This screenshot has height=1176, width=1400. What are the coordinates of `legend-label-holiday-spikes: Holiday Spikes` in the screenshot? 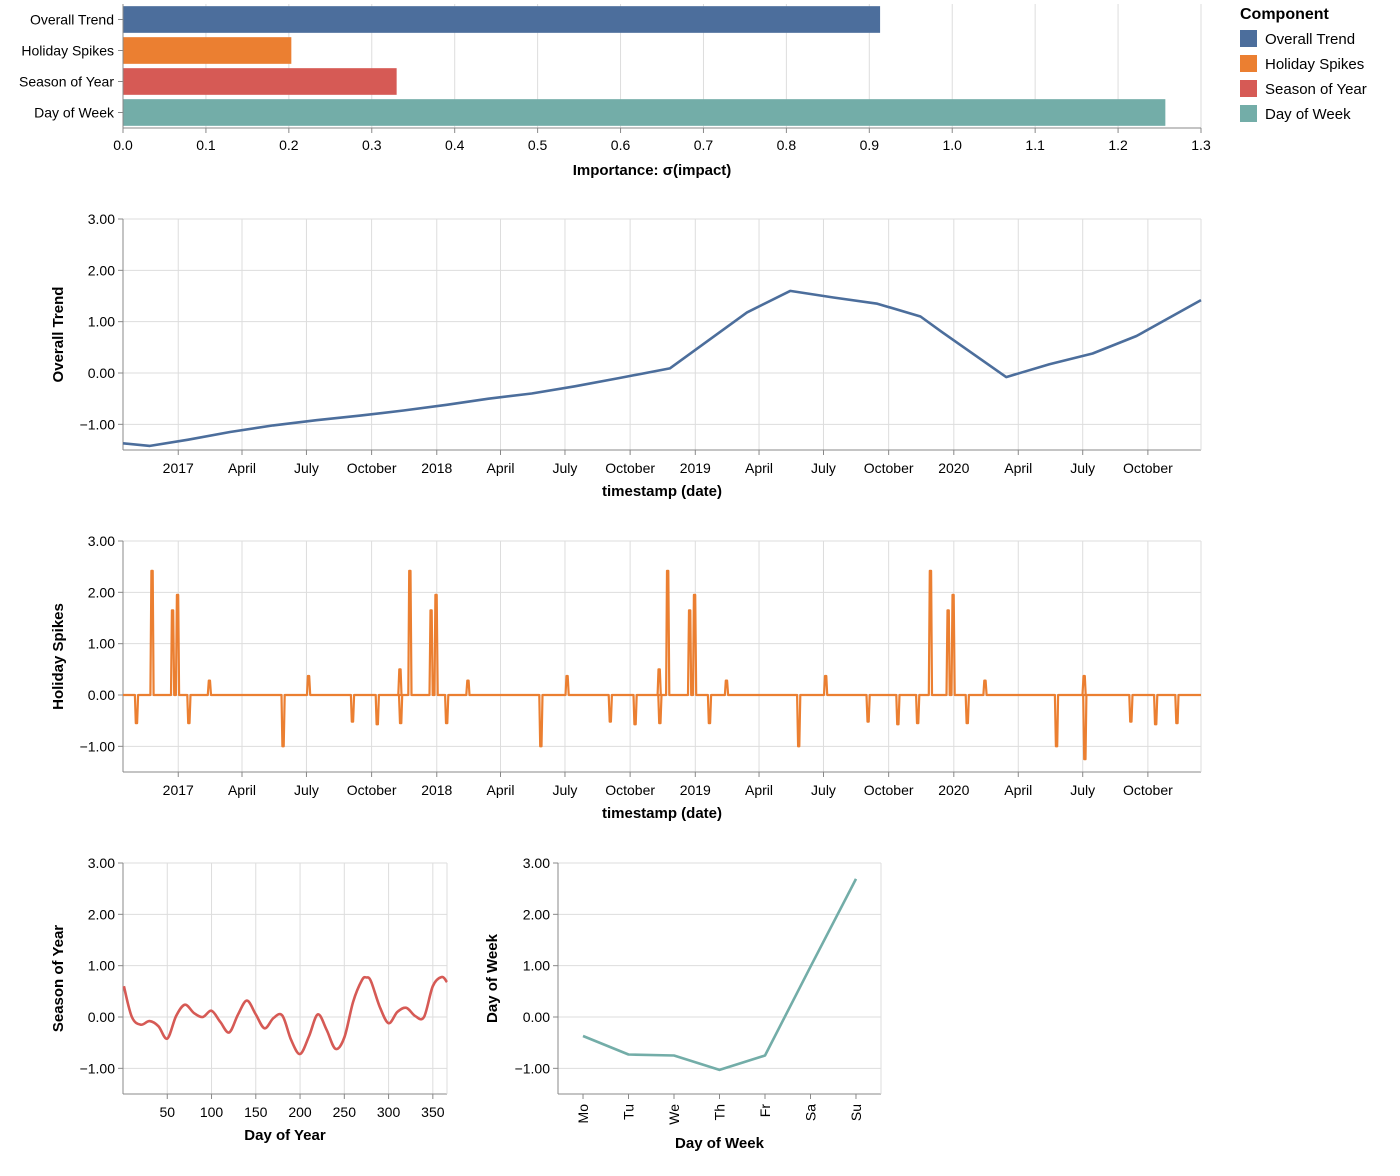 It's located at (1314, 64).